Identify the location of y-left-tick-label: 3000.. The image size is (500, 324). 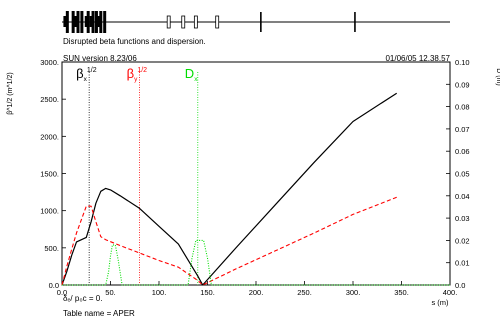
(49, 62).